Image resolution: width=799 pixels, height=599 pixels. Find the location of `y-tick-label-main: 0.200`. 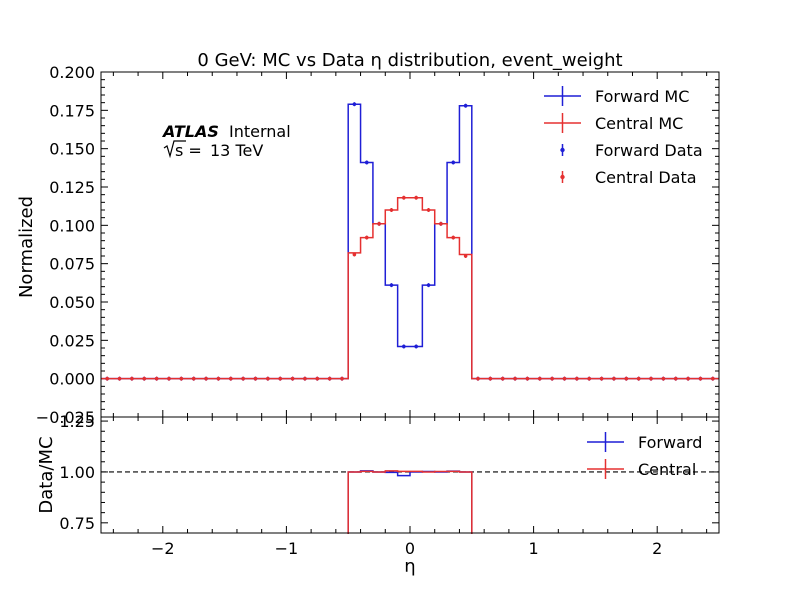

y-tick-label-main: 0.200 is located at coordinates (72, 72).